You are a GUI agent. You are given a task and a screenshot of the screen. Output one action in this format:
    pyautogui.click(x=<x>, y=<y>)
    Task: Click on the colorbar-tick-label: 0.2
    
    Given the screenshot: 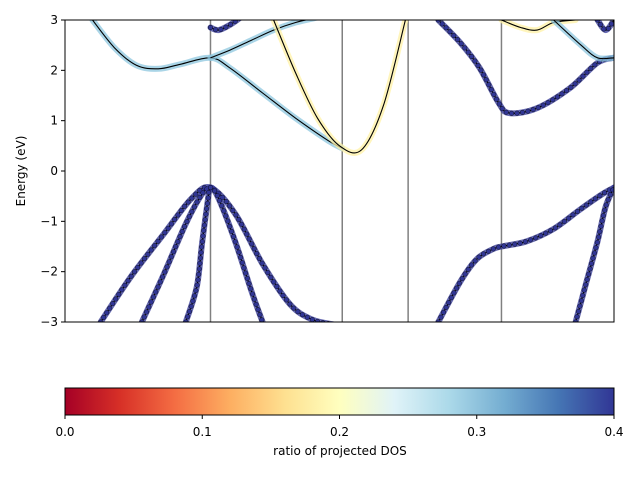 What is the action you would take?
    pyautogui.click(x=339, y=432)
    